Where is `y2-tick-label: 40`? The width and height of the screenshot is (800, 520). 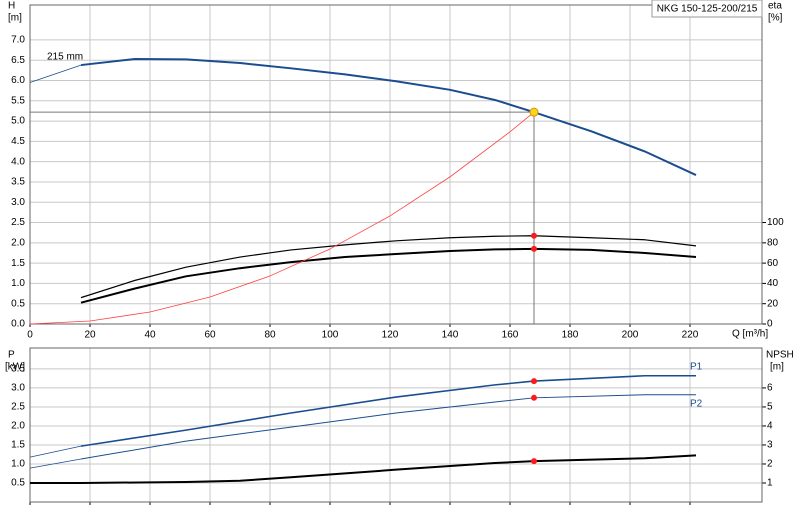 y2-tick-label: 40 is located at coordinates (773, 283).